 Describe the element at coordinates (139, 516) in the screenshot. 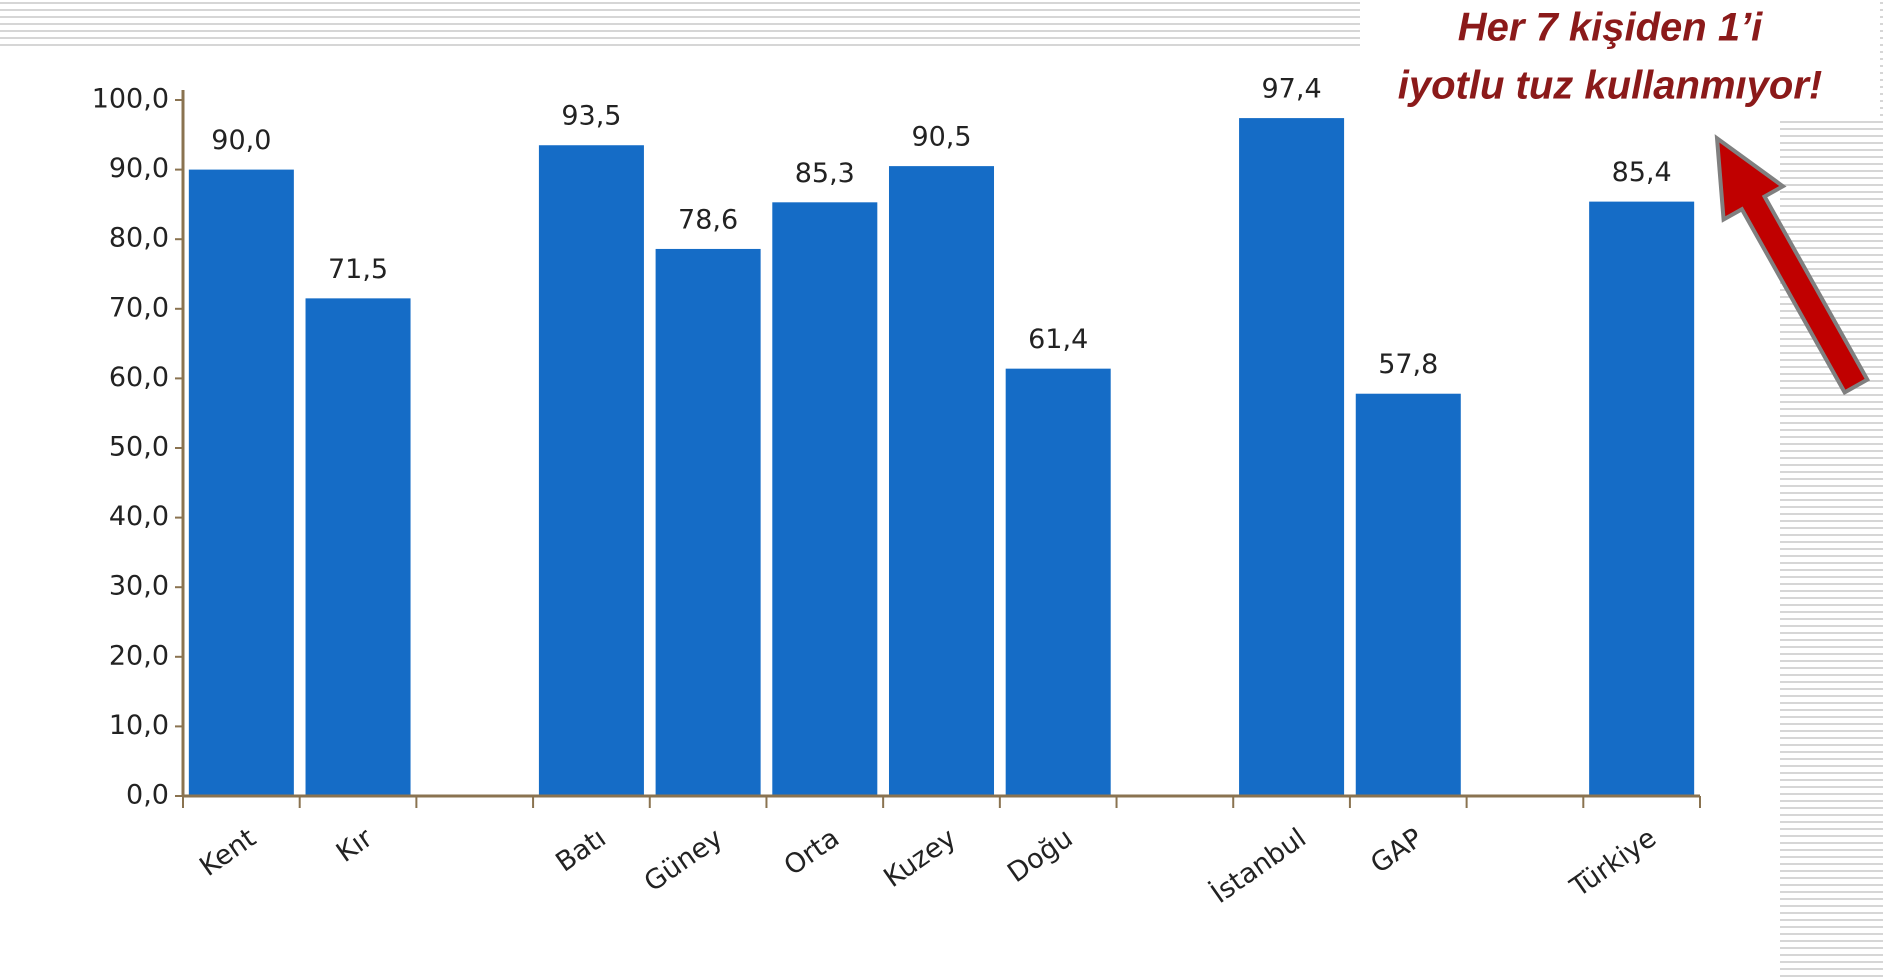

I see `y-tick-label: 40,0` at that location.